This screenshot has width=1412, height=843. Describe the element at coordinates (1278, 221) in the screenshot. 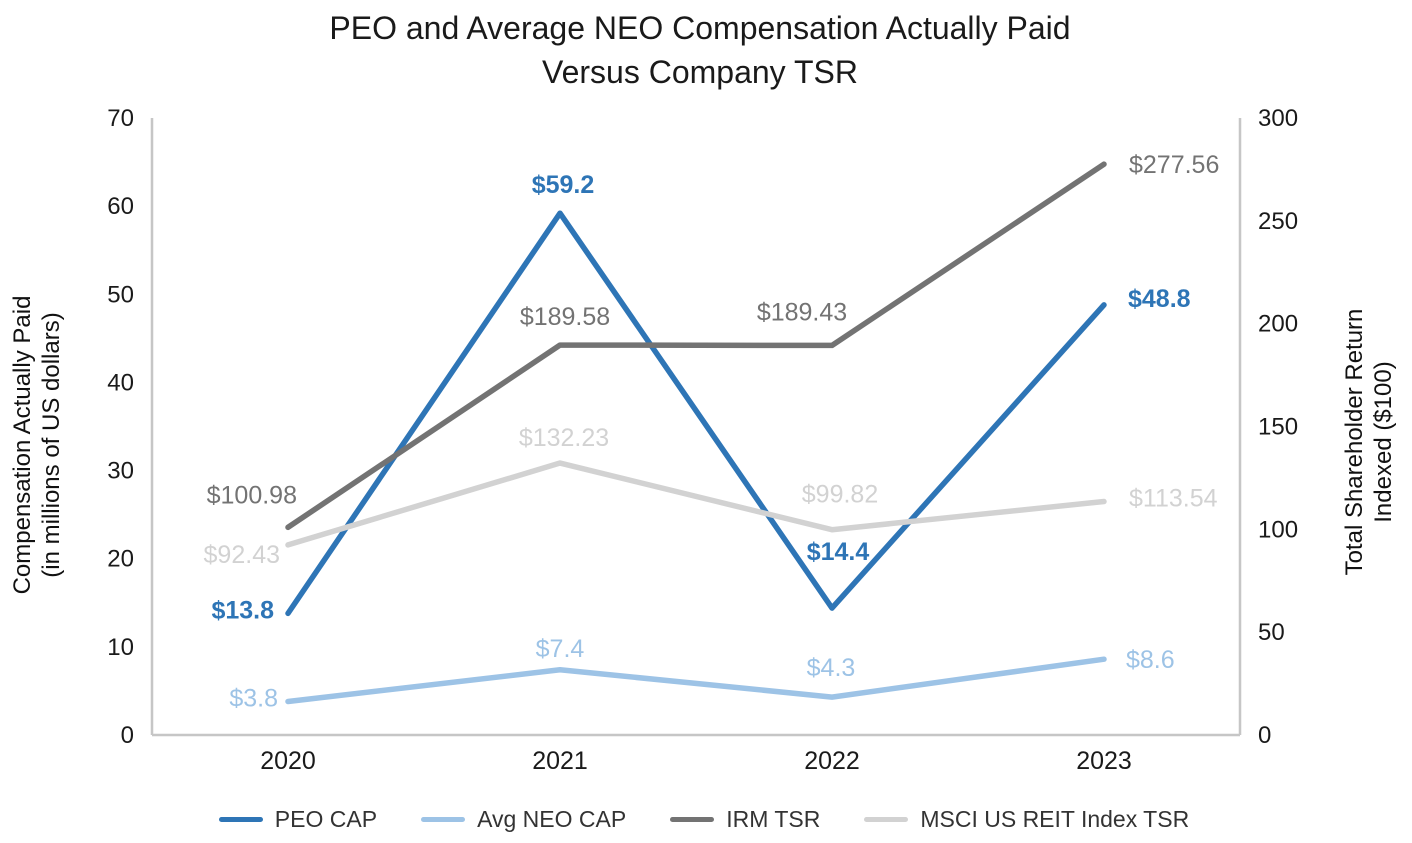

I see `right-axis-tick-label: 250` at that location.